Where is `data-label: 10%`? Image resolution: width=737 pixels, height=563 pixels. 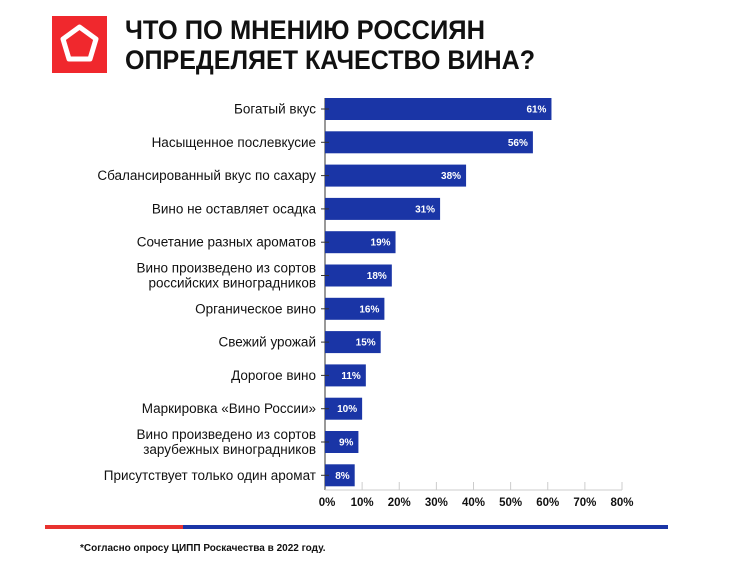
data-label: 10% is located at coordinates (347, 409).